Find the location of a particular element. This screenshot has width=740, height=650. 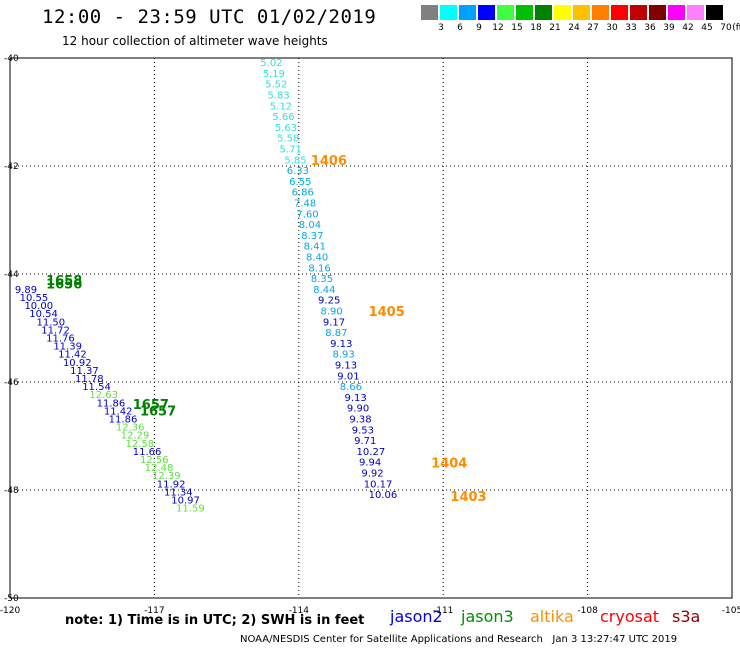

pass-time-label: 1403 is located at coordinates (468, 497).